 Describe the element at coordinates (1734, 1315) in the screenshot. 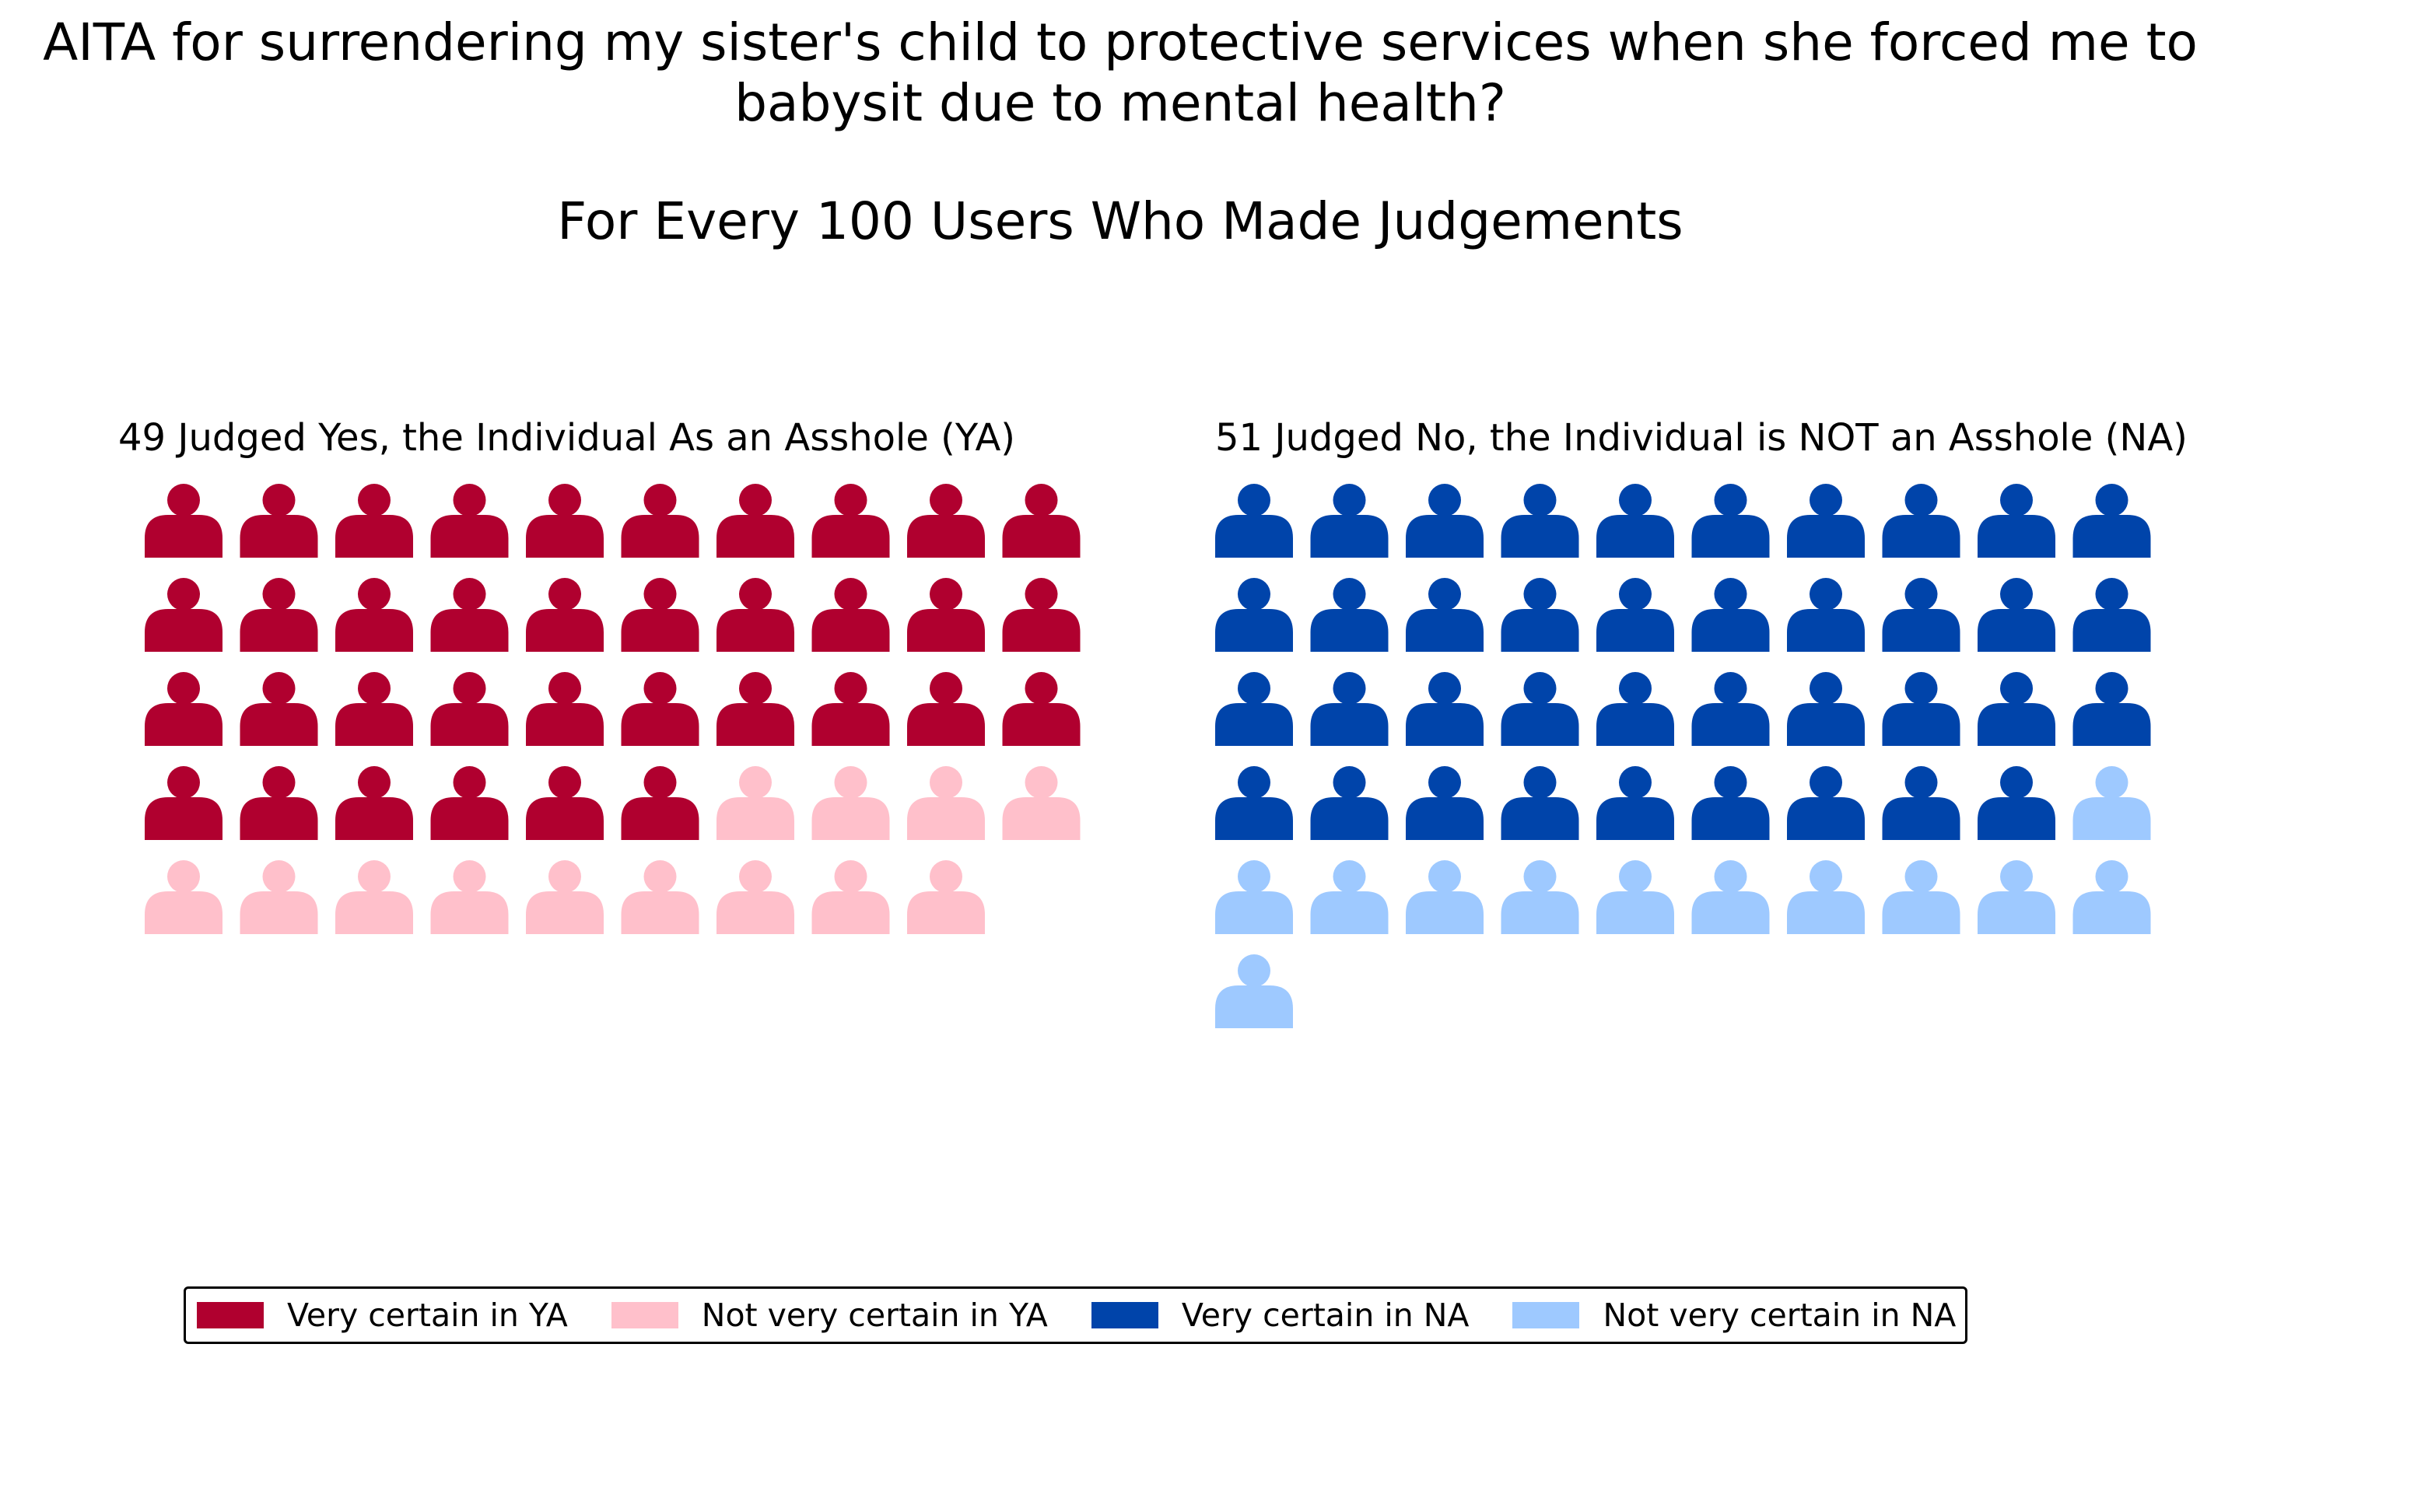

I see `legend-item-not-very-certain-na: Not very certain in NA` at that location.